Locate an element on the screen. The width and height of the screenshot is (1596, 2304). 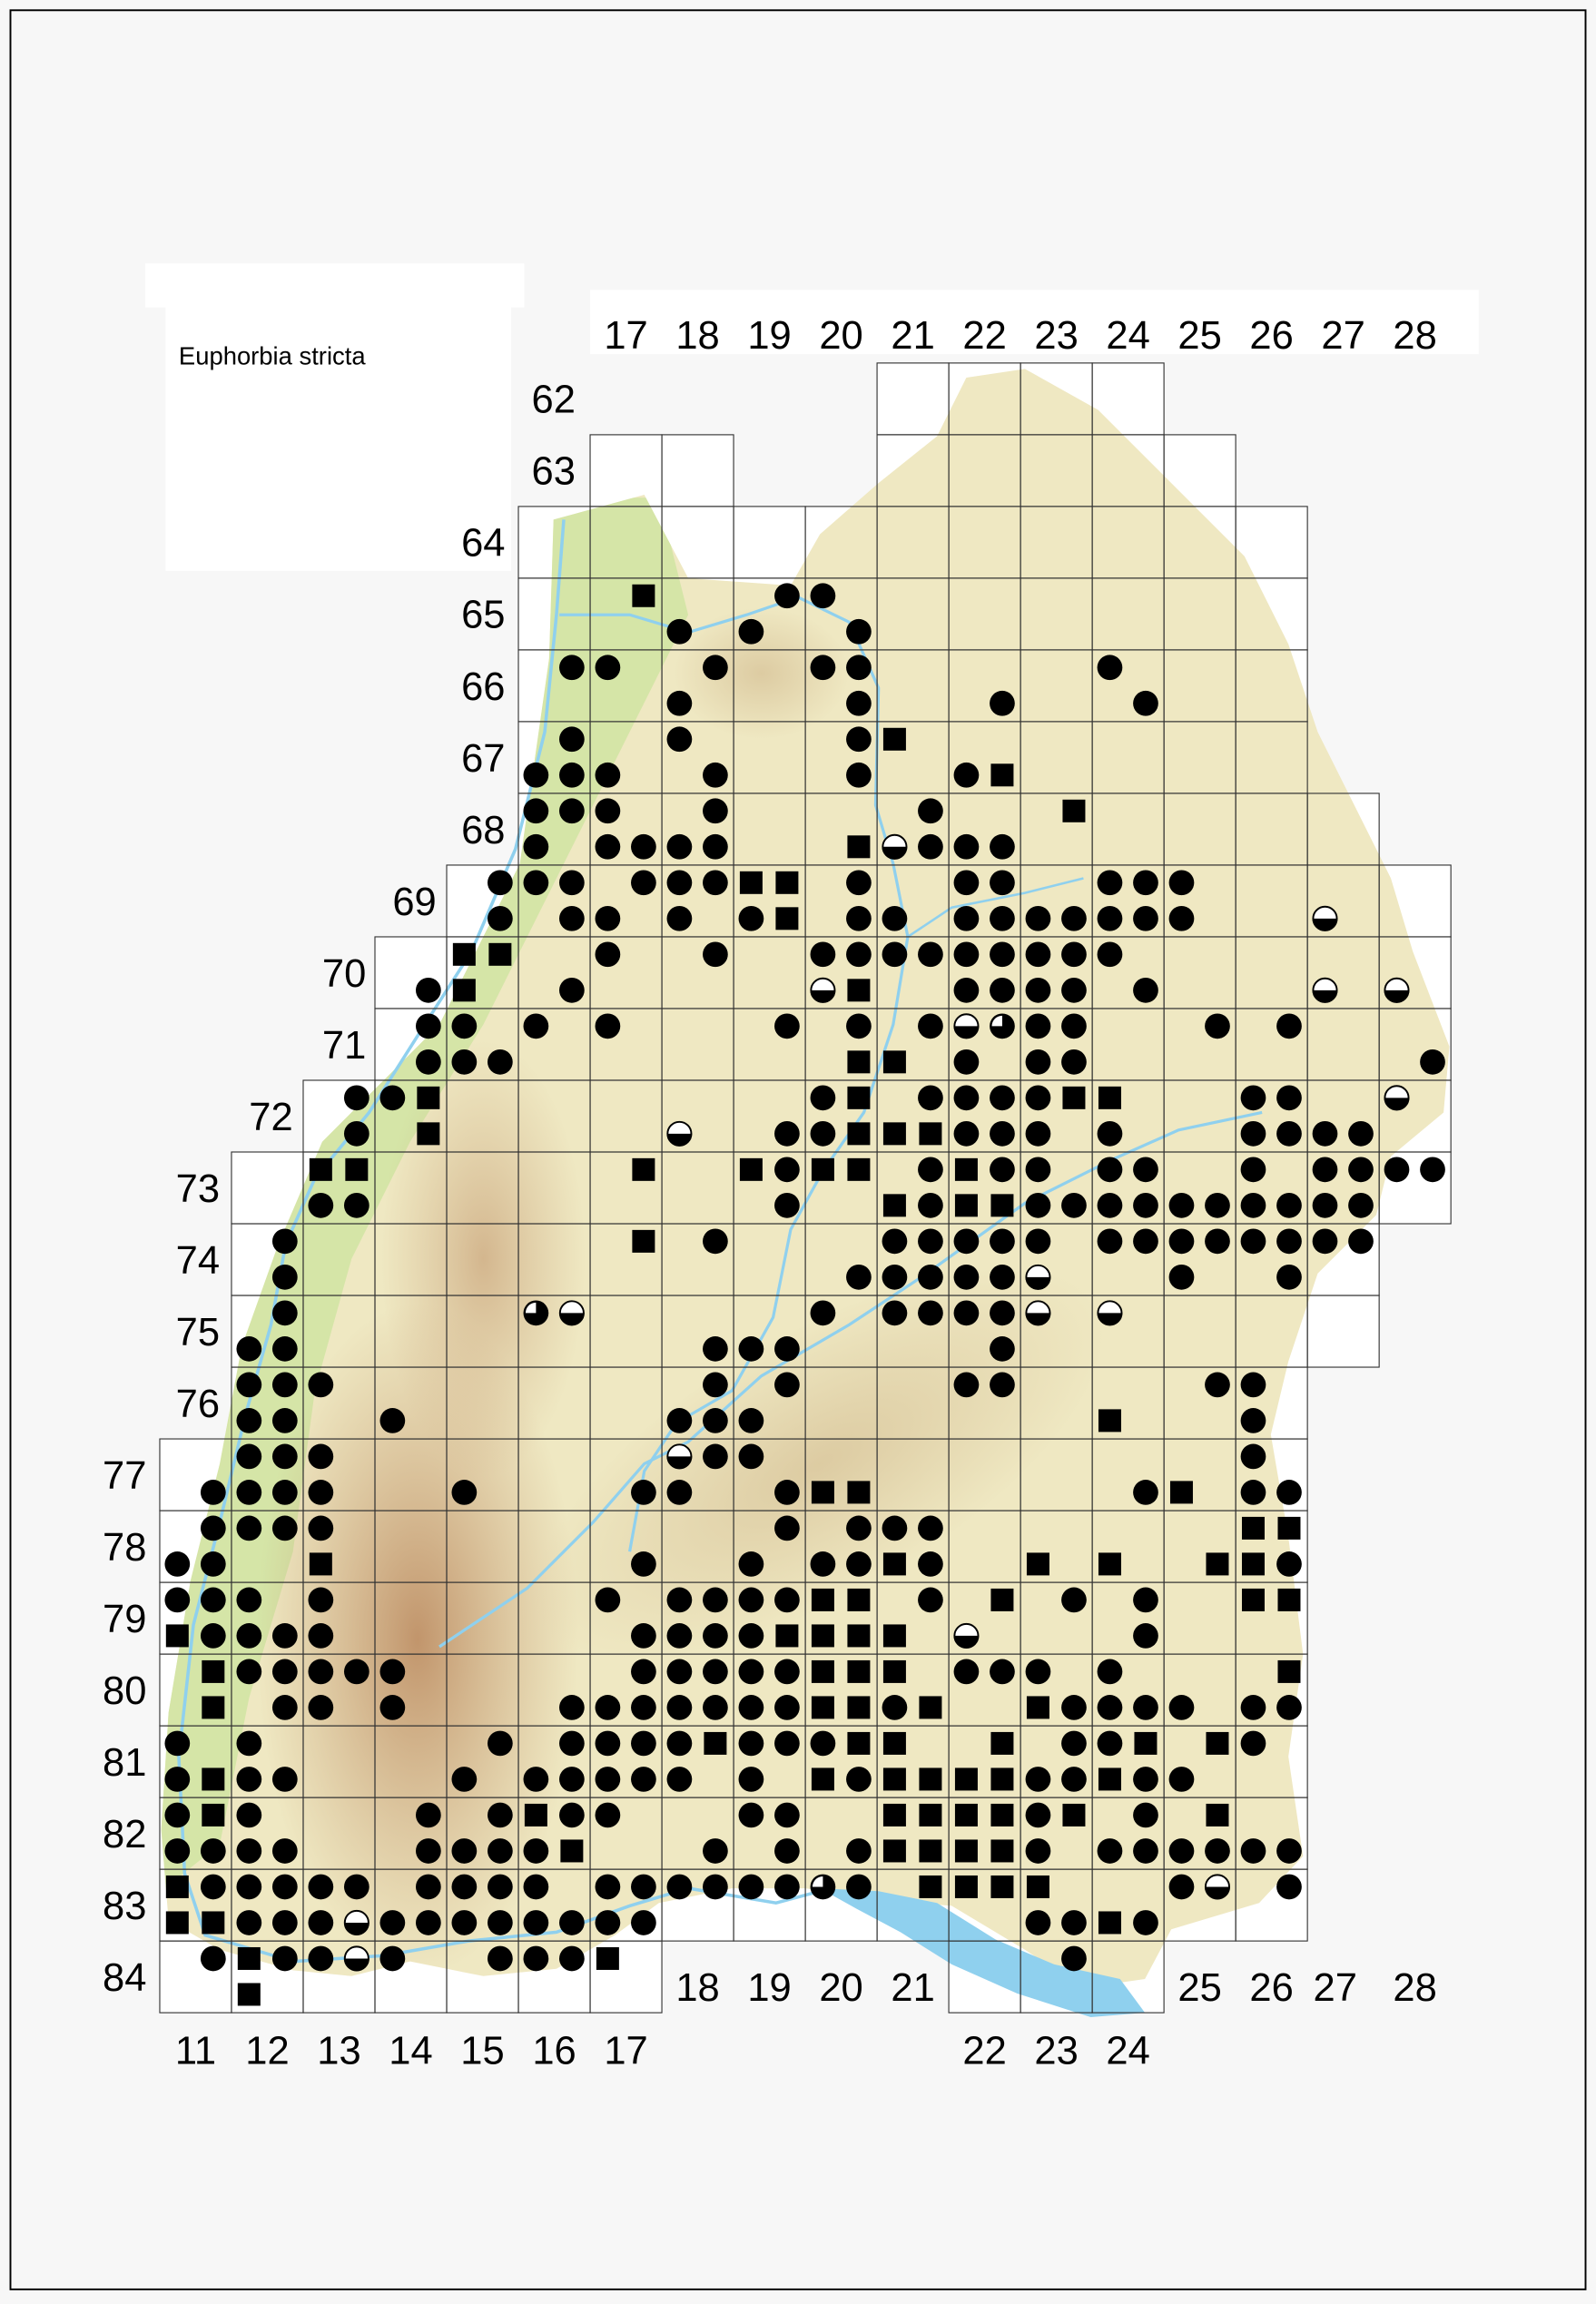
top-column-label: 18 is located at coordinates (697, 336).